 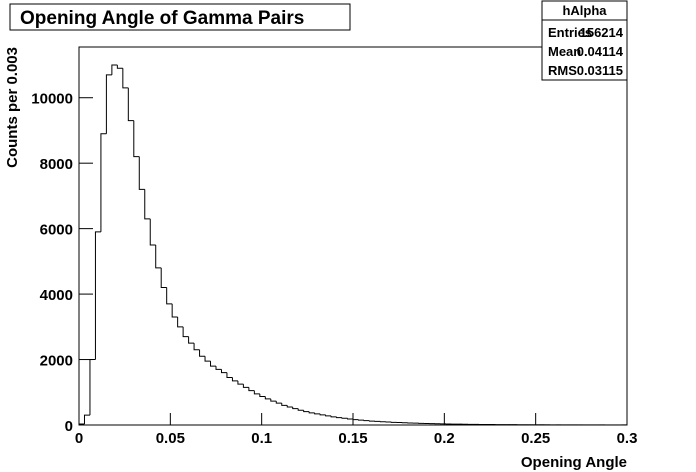 I want to click on x-tick-label: 0.2, so click(x=444, y=438).